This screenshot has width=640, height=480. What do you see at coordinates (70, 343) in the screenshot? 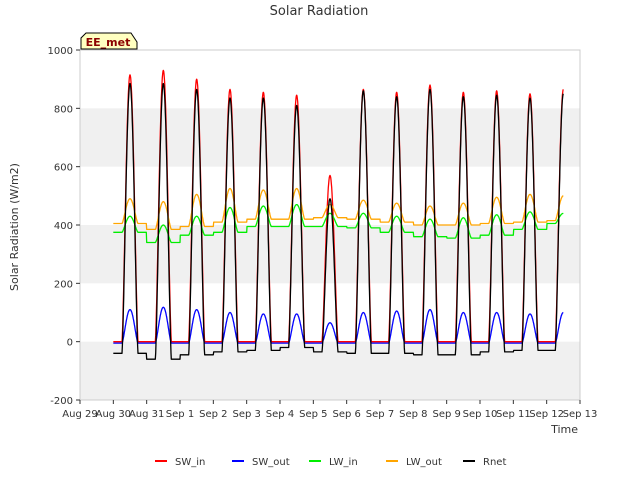
I see `y-tick-label: 0` at bounding box center [70, 343].